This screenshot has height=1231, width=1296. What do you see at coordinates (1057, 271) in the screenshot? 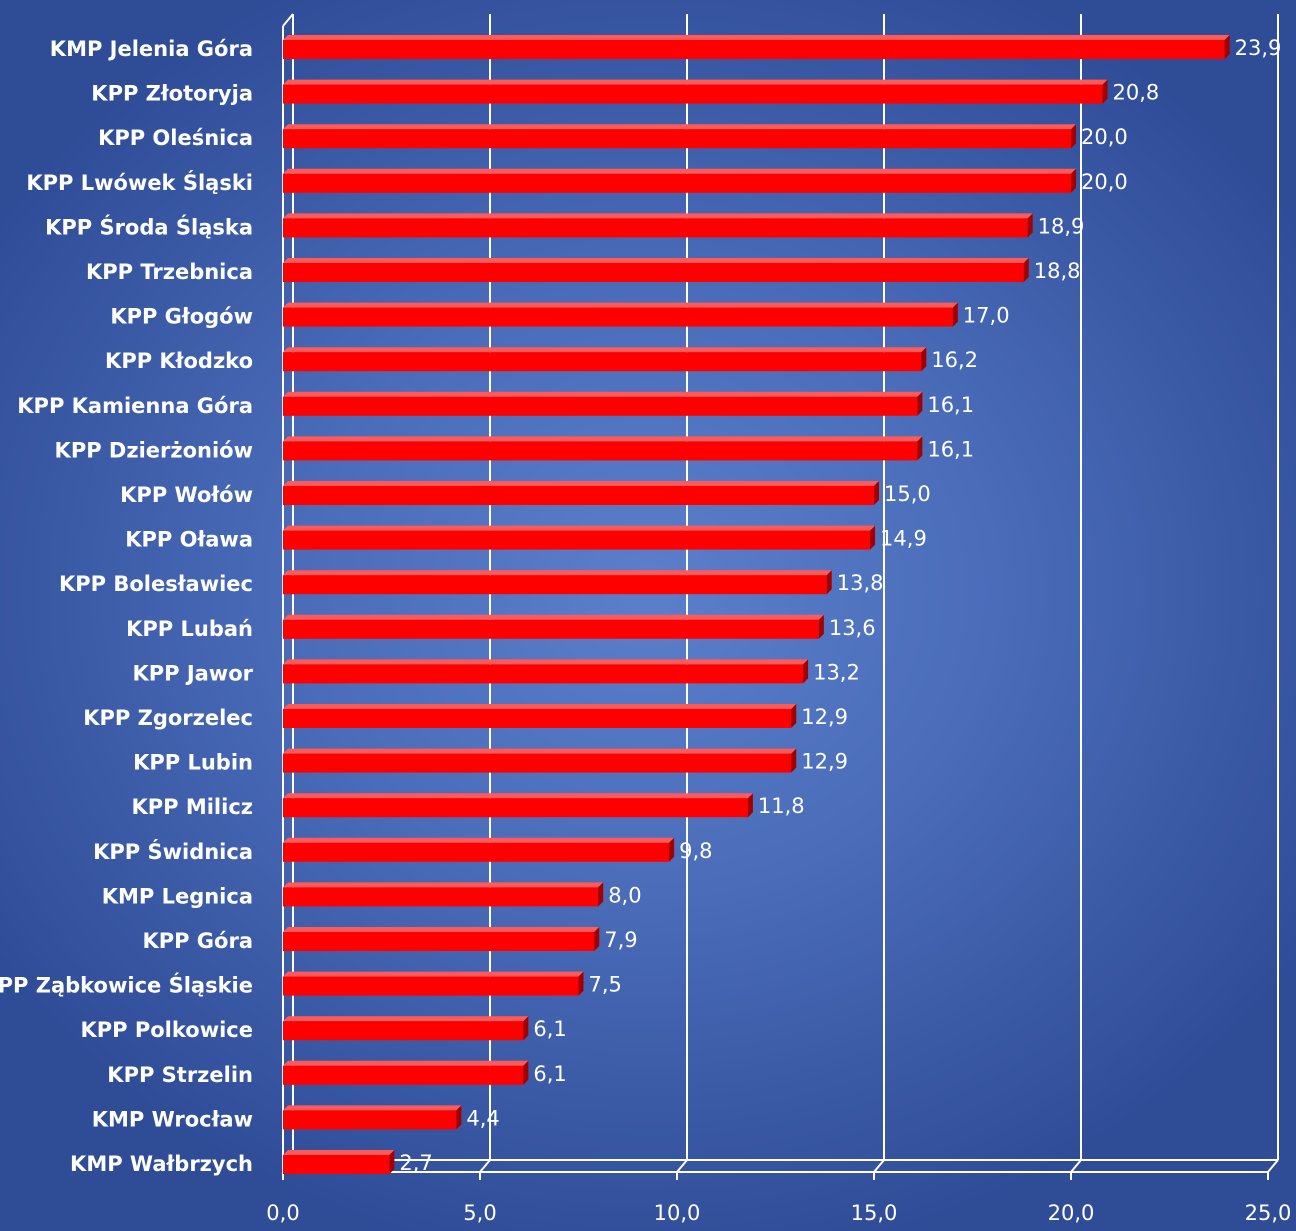
I see `value-label: 18,8` at bounding box center [1057, 271].